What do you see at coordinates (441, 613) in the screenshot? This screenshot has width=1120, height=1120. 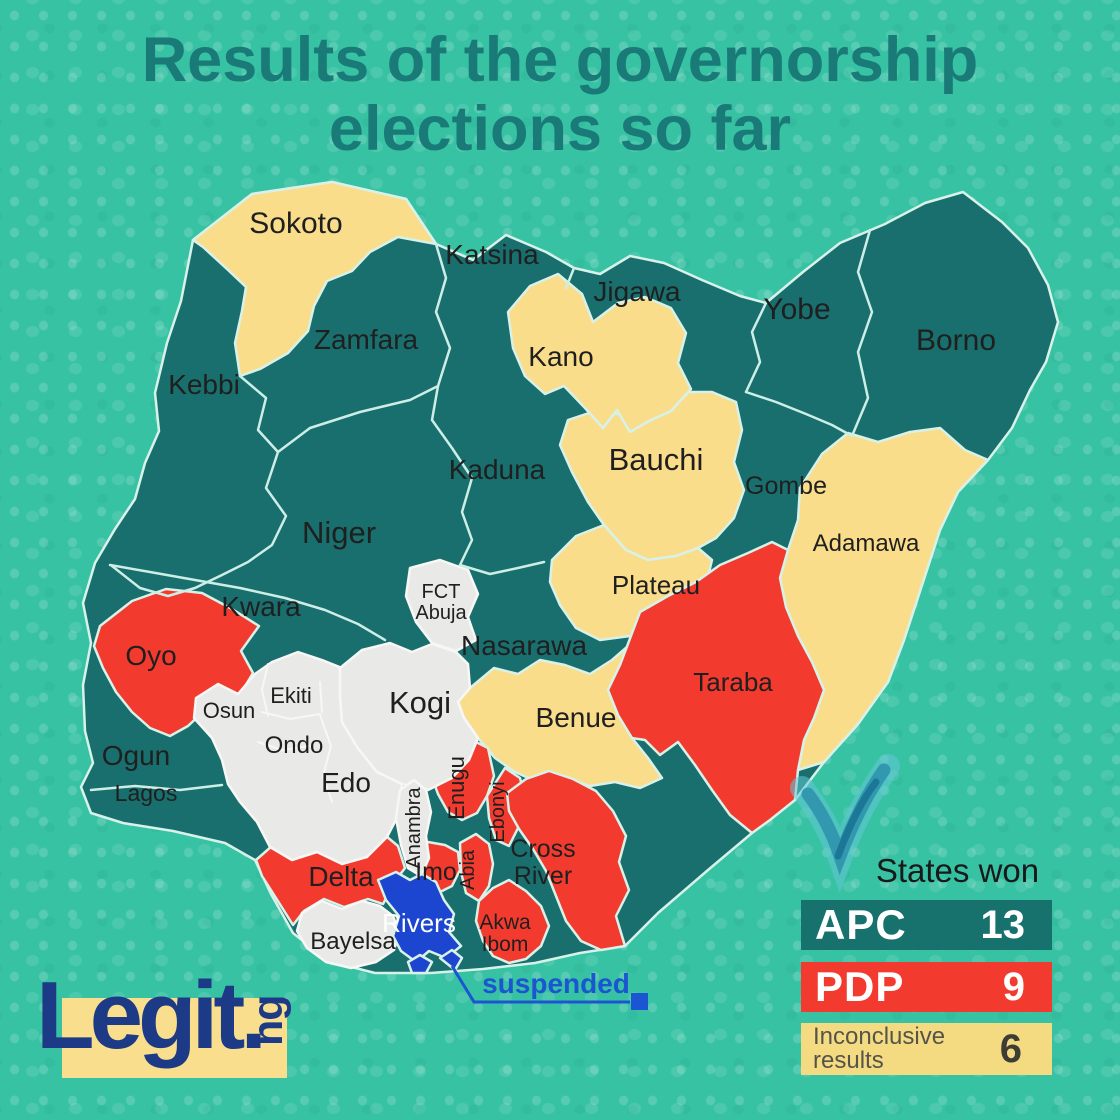 I see `state-label-abuja: Abuja` at bounding box center [441, 613].